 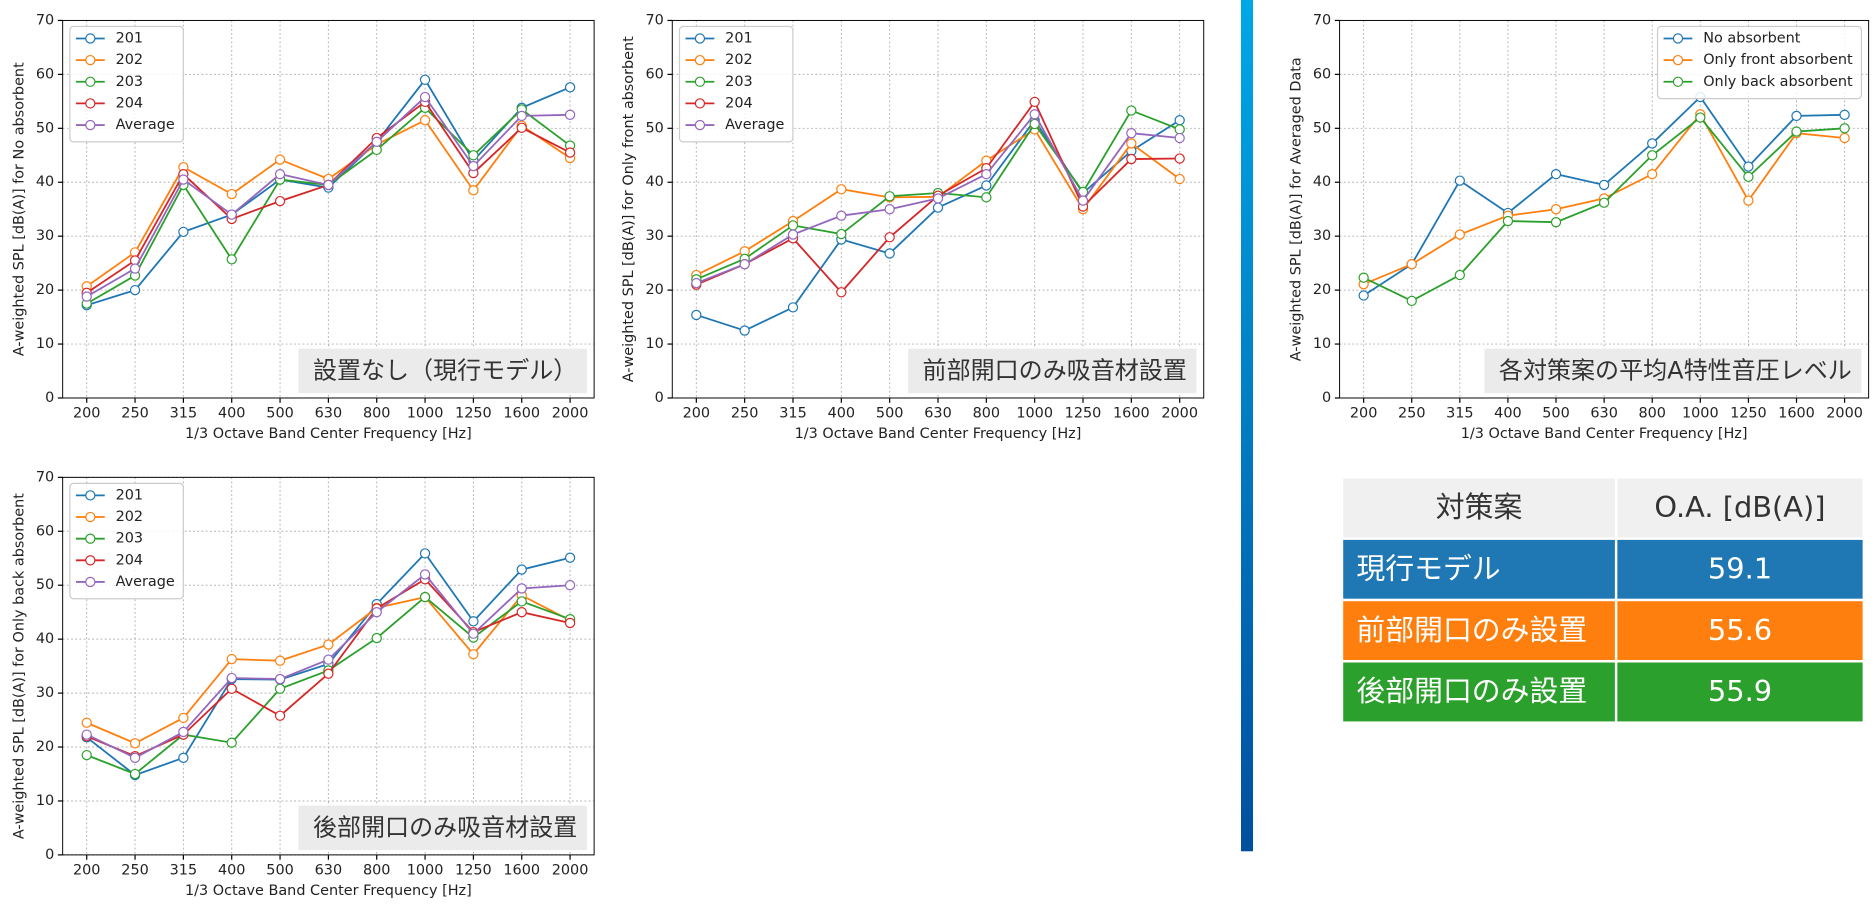 What do you see at coordinates (1479, 507) in the screenshot?
I see `table-header-text: 対策案` at bounding box center [1479, 507].